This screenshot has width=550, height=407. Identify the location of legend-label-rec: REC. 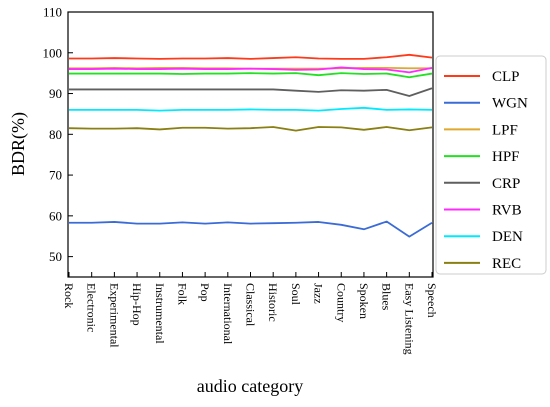
(506, 264).